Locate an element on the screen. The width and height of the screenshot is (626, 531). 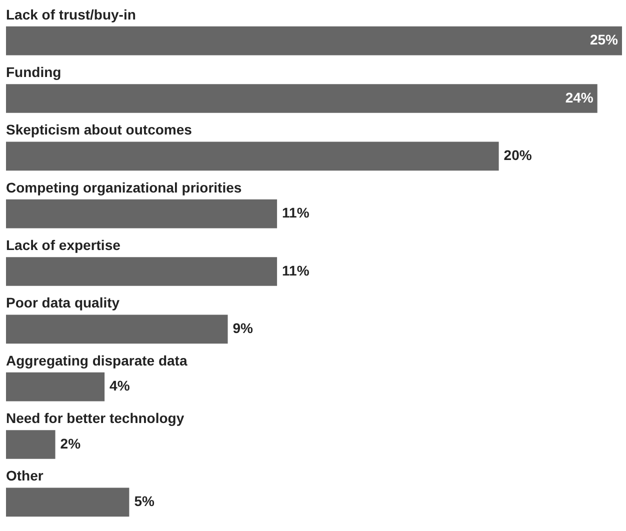
y-tick-label: Other is located at coordinates (25, 476).